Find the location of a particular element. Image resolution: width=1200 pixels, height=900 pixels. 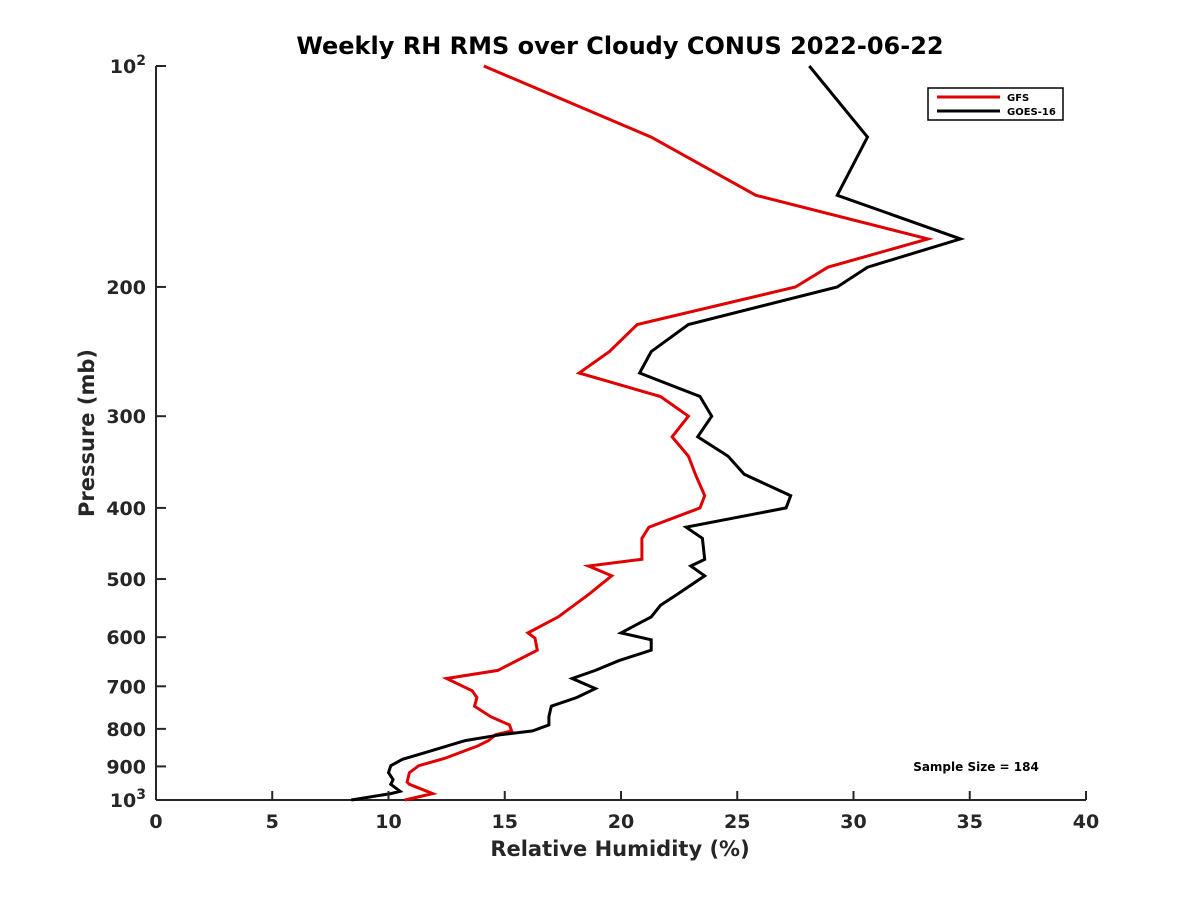

y-tick-base: 800 is located at coordinates (126, 730).